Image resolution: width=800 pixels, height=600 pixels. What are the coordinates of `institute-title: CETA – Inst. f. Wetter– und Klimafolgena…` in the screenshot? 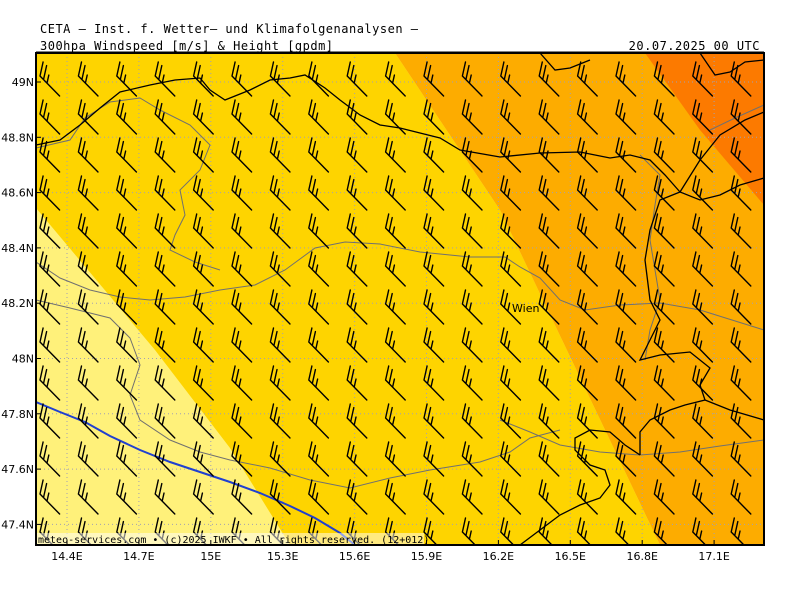 It's located at (229, 29).